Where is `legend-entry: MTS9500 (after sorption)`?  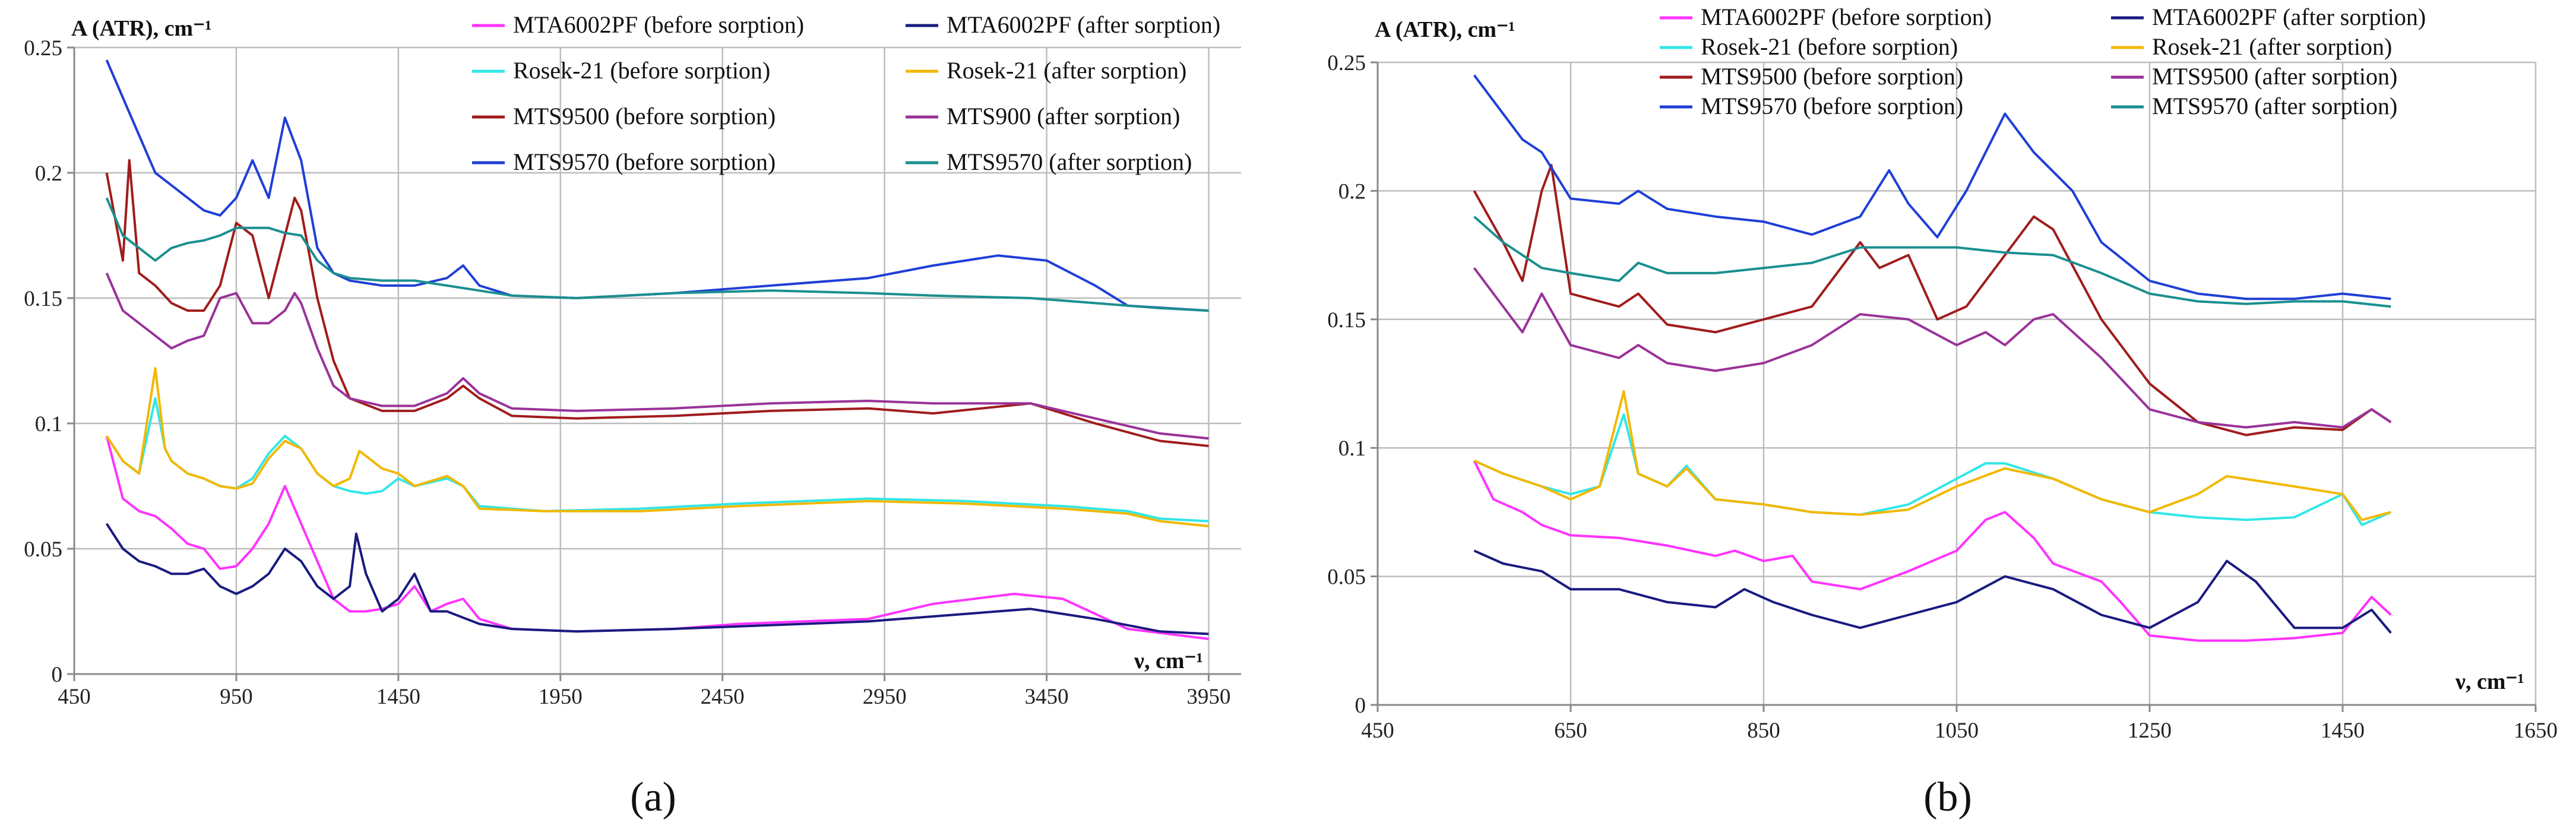
legend-entry: MTS9500 (after sorption) is located at coordinates (2274, 76).